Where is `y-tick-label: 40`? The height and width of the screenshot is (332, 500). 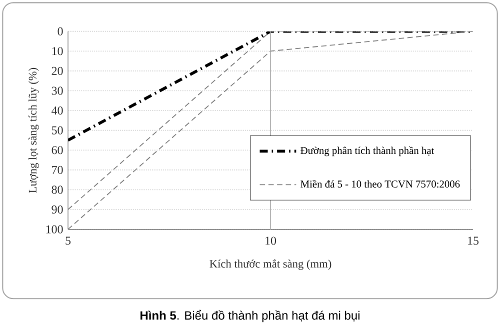
y-tick-label: 40 is located at coordinates (57, 110).